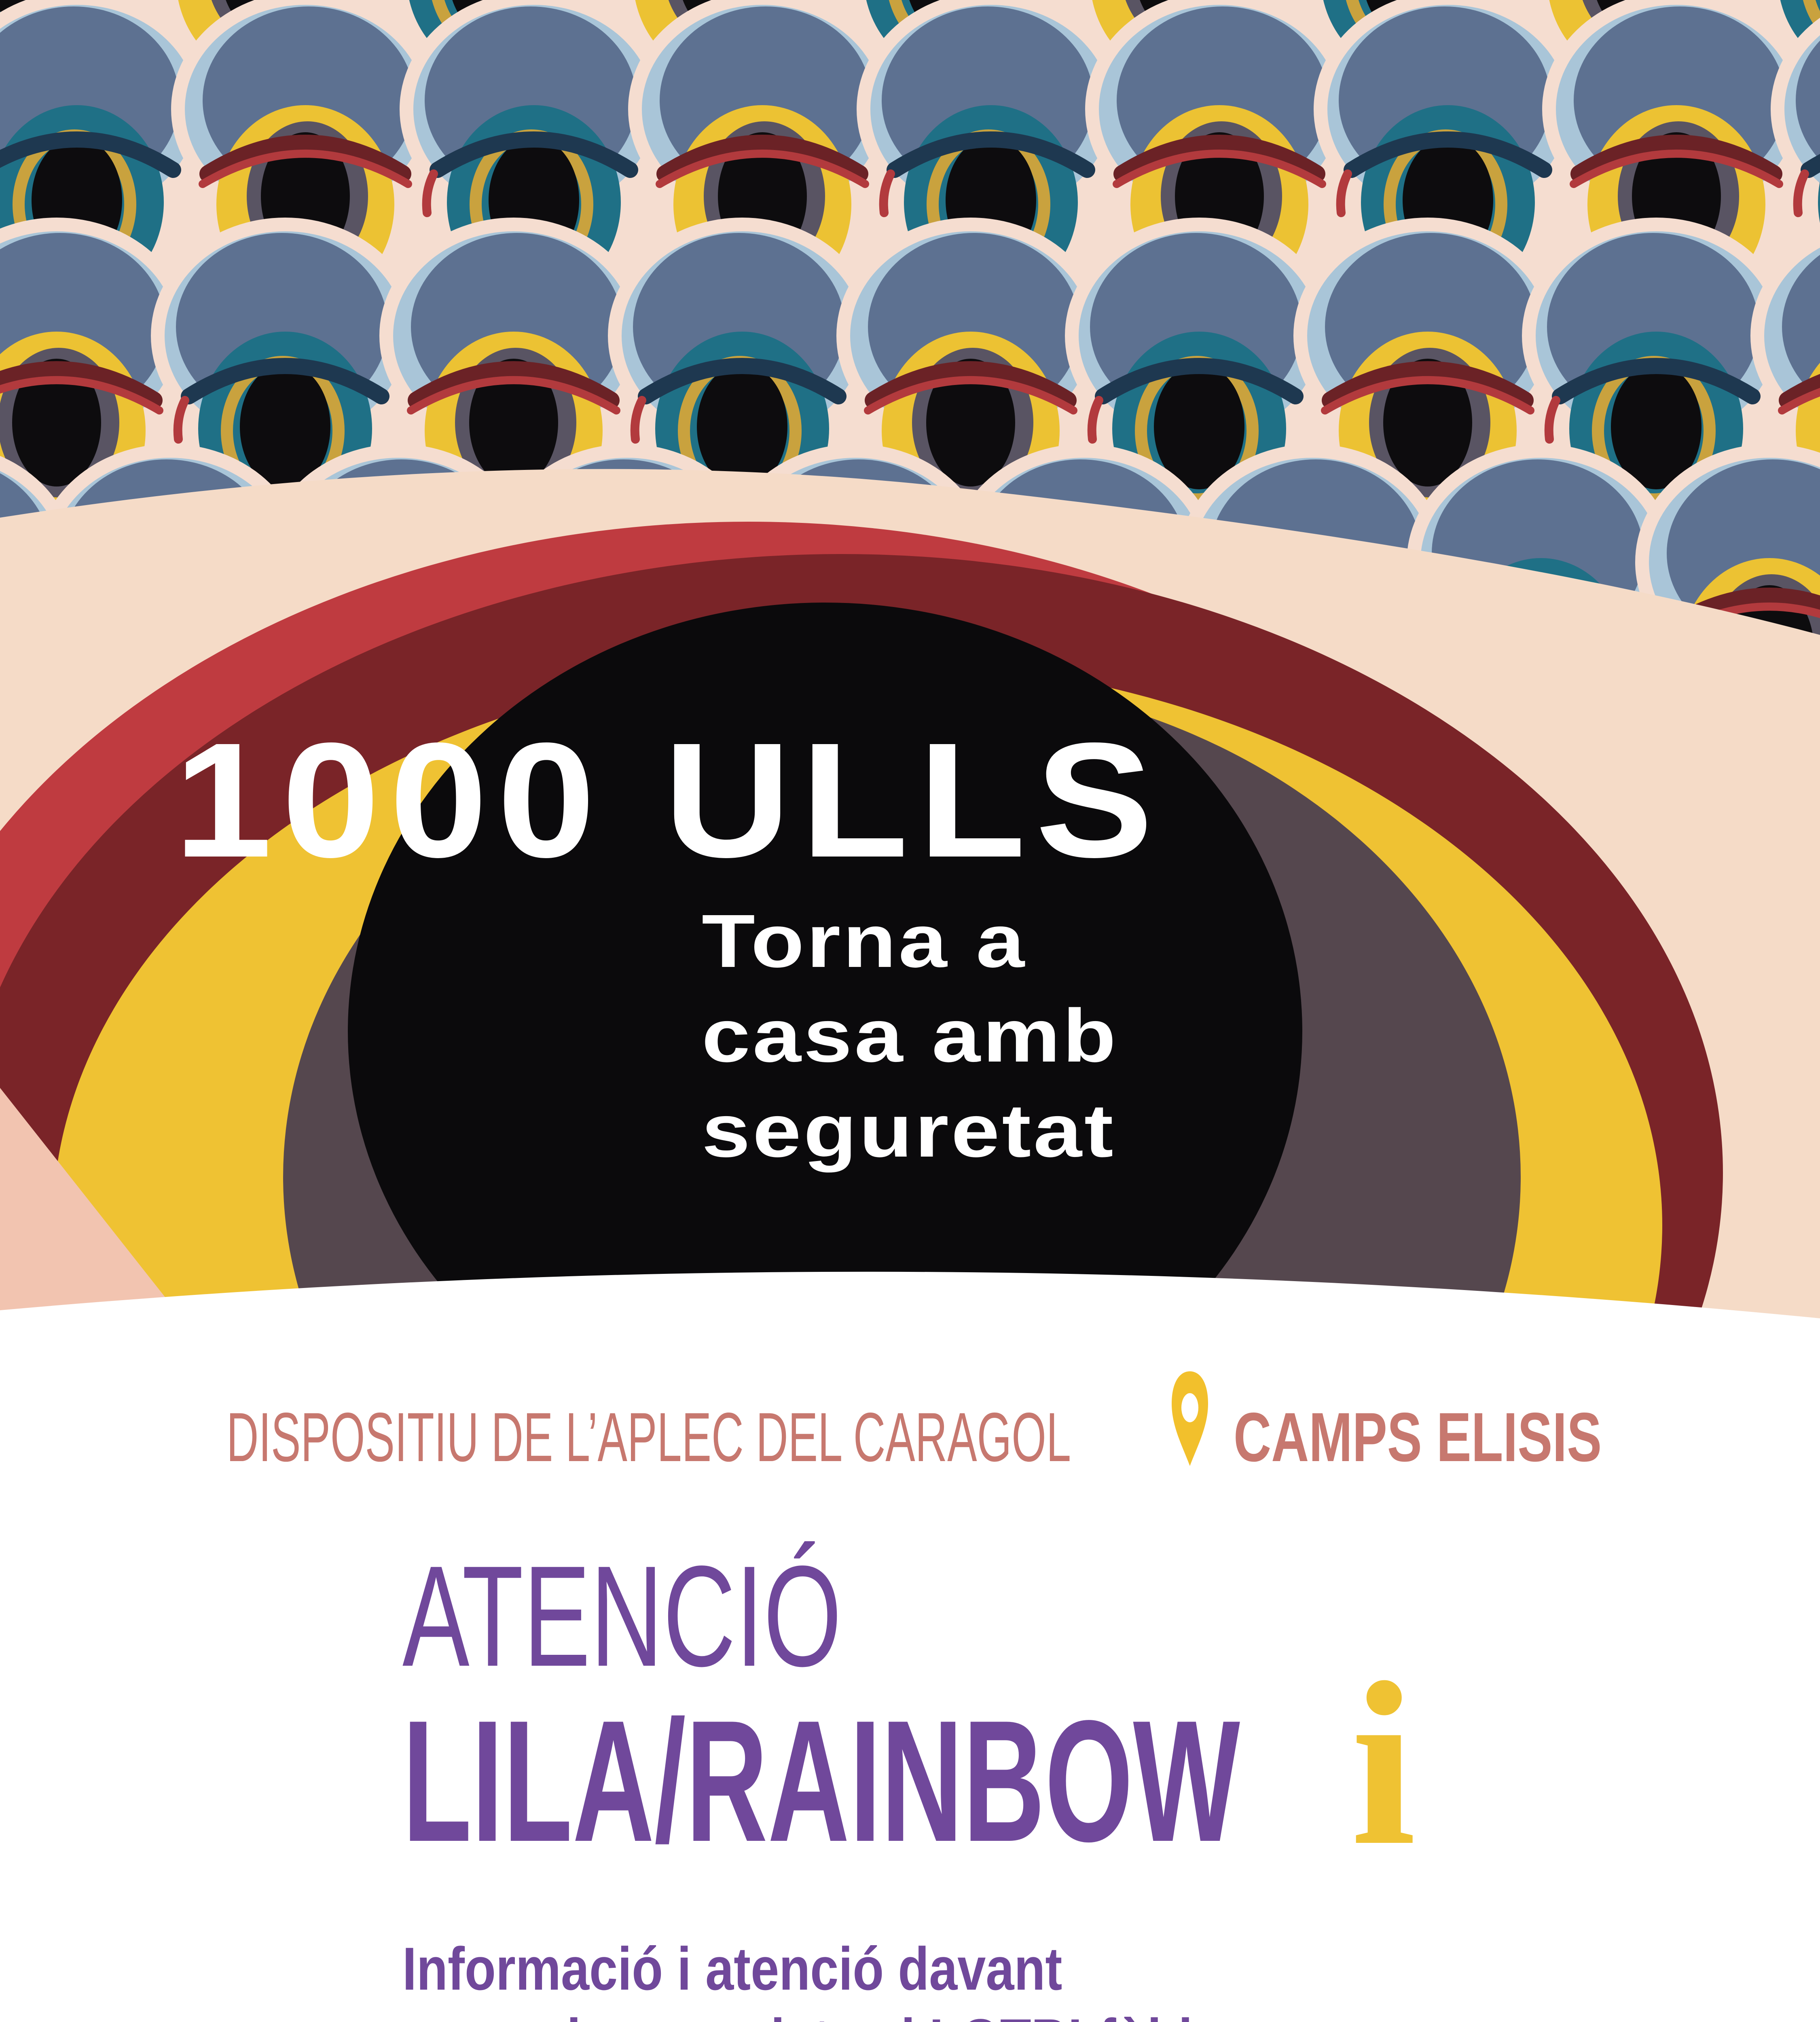  Describe the element at coordinates (648, 1437) in the screenshot. I see `event-label-text: DISPOSITIU DE L’APLEC DEL CARAGOL` at that location.